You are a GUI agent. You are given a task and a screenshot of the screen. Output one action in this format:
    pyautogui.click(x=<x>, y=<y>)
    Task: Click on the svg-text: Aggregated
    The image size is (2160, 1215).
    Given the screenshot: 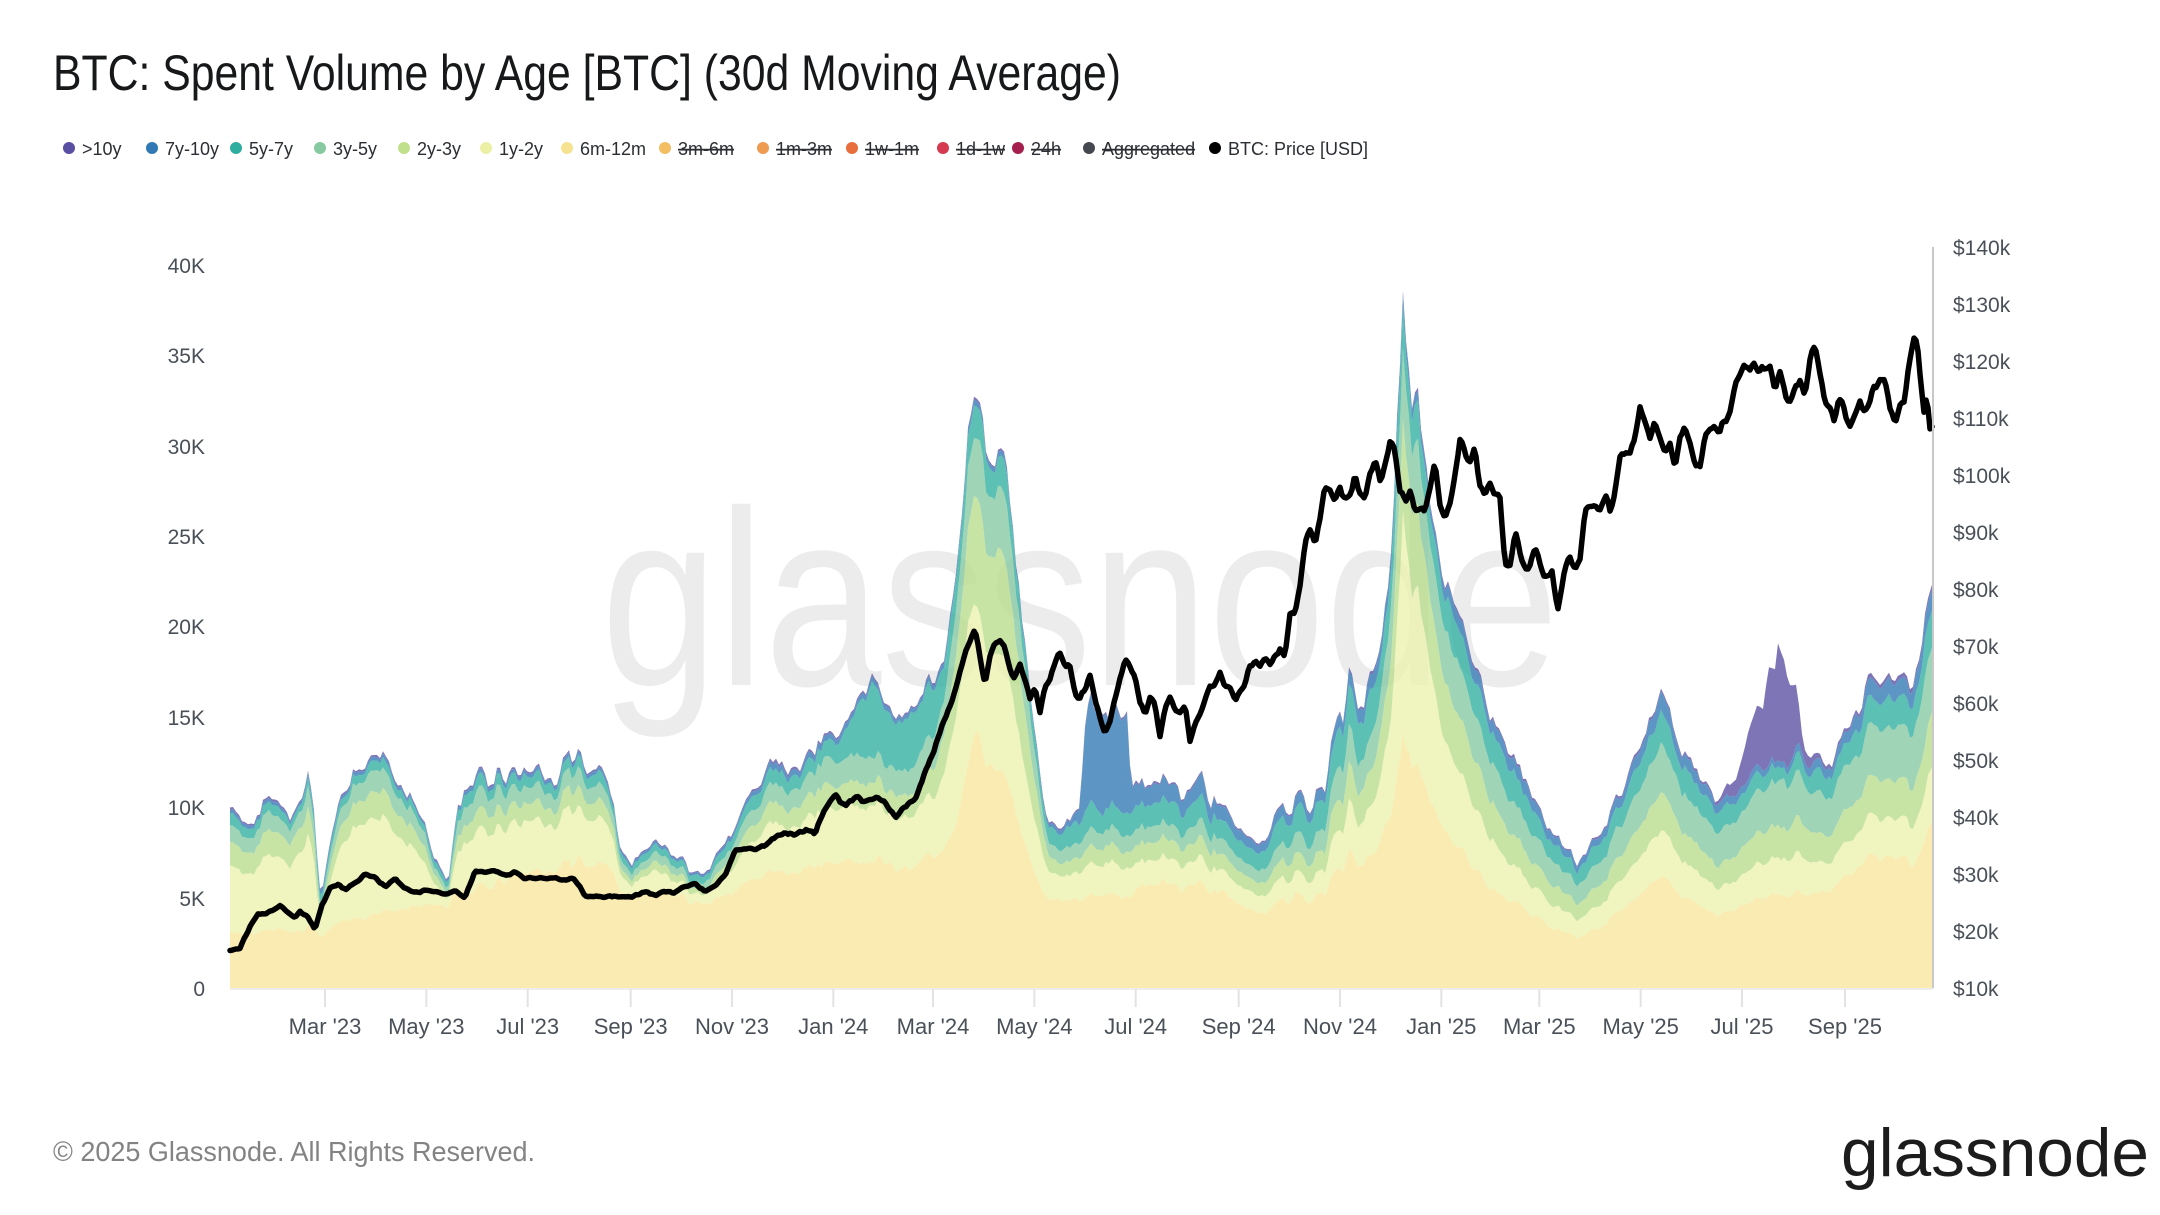 What is the action you would take?
    pyautogui.click(x=1148, y=149)
    